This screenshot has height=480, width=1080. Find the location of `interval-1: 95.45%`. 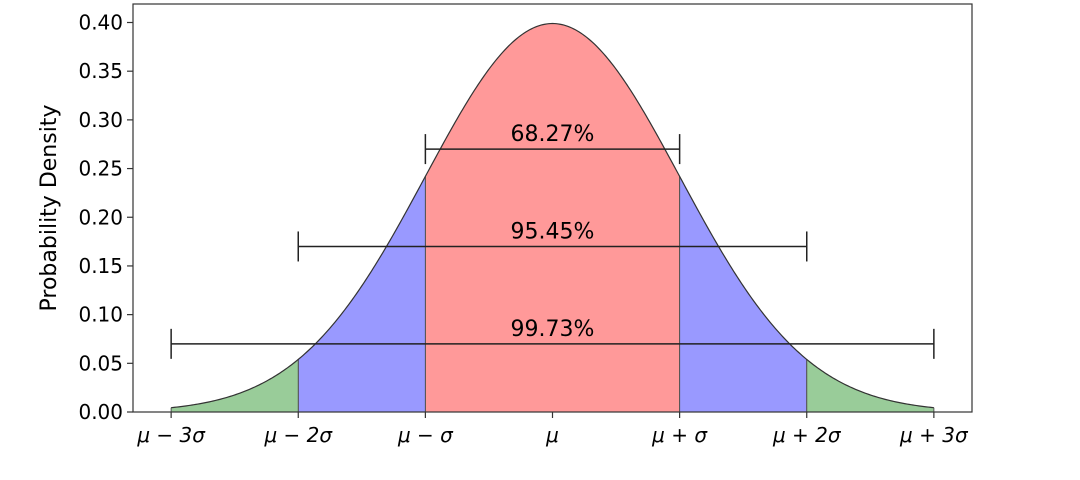

interval-1: 95.45% is located at coordinates (552, 240).